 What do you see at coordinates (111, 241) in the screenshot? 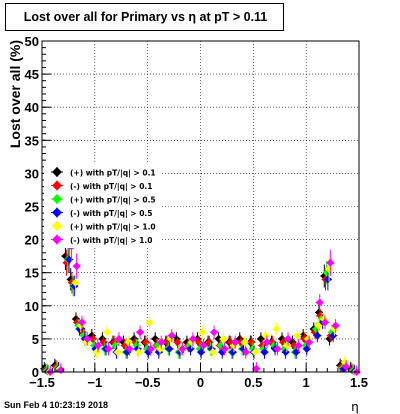
I see `legend-entry-label: (-) with pT/|q| > 1.0` at bounding box center [111, 241].